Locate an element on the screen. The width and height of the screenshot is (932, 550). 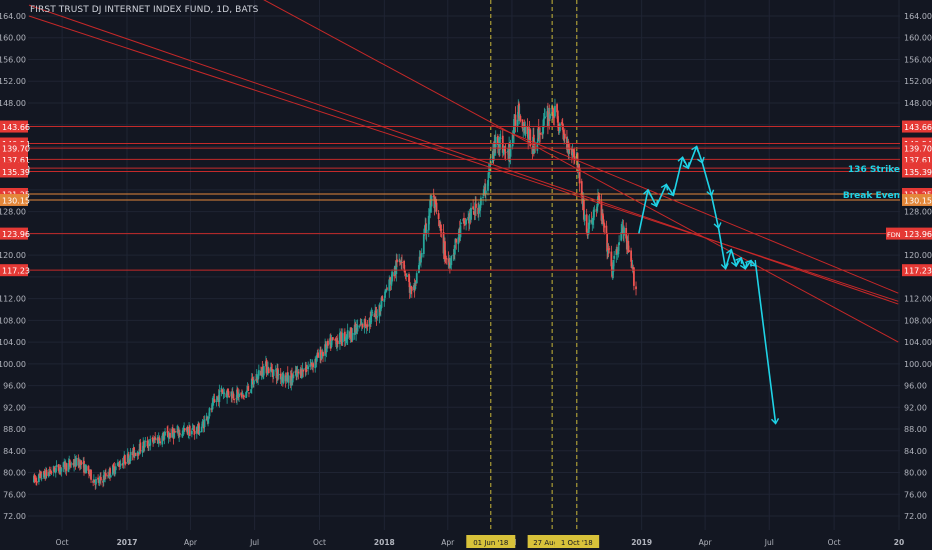
y-tick-label-left: 92.00 is located at coordinates (14, 407).